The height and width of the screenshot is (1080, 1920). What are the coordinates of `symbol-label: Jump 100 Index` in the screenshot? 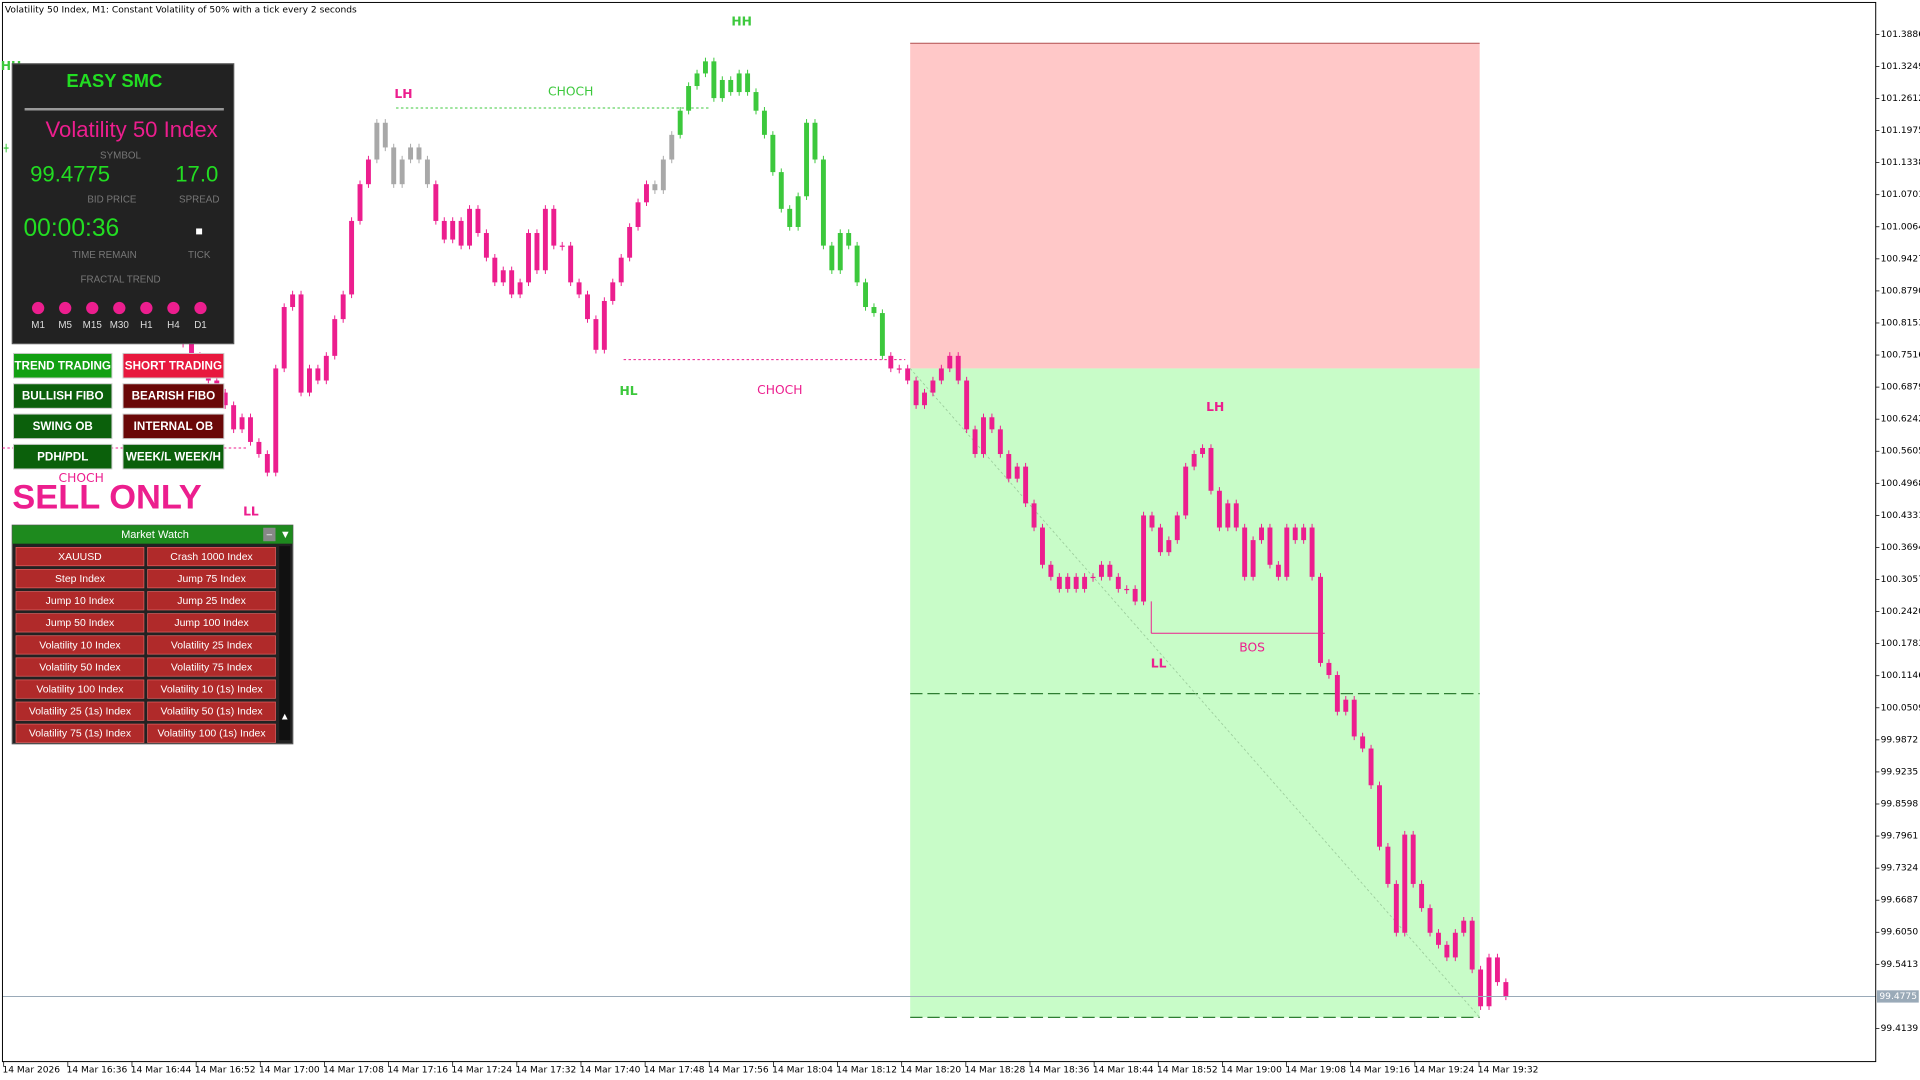 It's located at (211, 623).